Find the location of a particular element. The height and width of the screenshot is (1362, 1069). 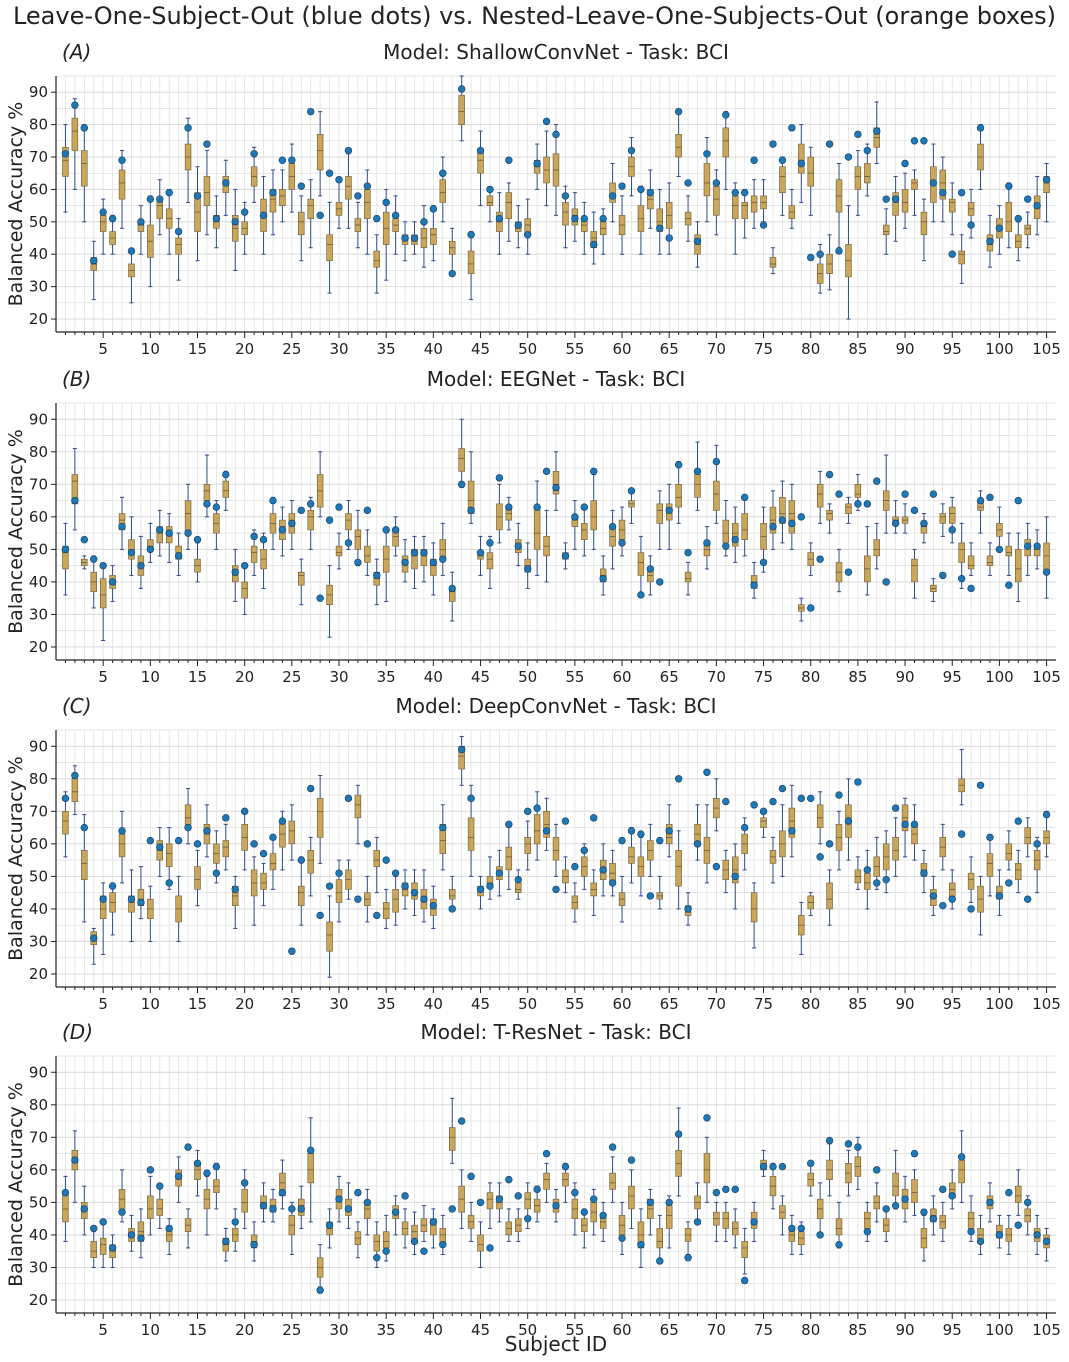

y-tick-label: 70 is located at coordinates (38, 1137).